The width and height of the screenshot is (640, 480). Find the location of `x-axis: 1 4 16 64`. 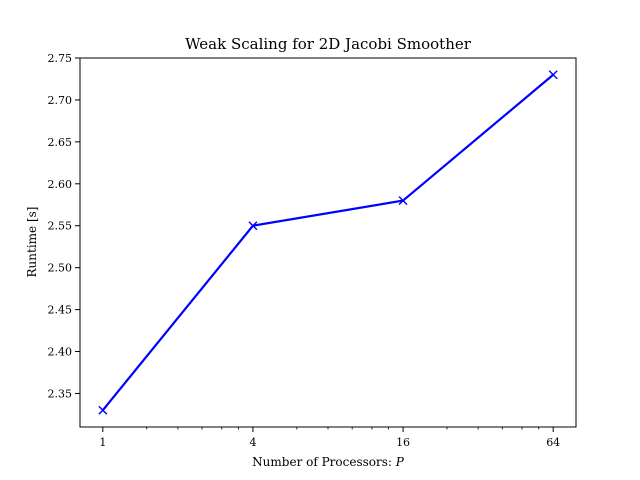

x-axis: 1 4 16 64 is located at coordinates (329, 438).